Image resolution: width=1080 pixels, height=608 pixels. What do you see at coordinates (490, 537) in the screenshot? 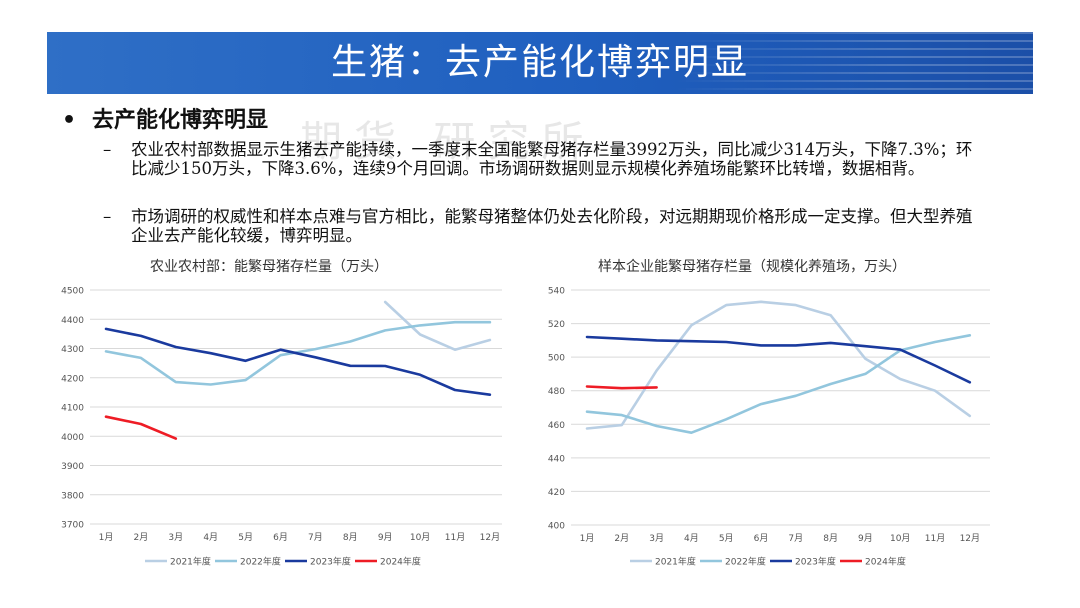
I see `x-tick-label: 12月` at bounding box center [490, 537].